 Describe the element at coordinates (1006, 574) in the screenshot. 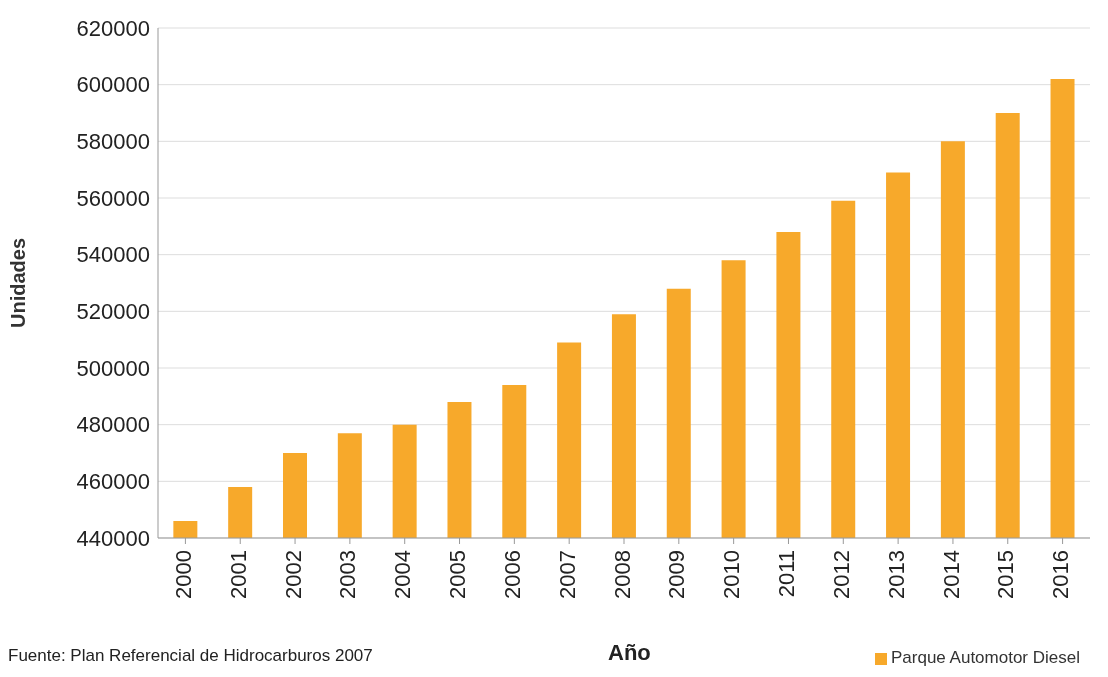

I see `x-tick-label: 2015` at that location.